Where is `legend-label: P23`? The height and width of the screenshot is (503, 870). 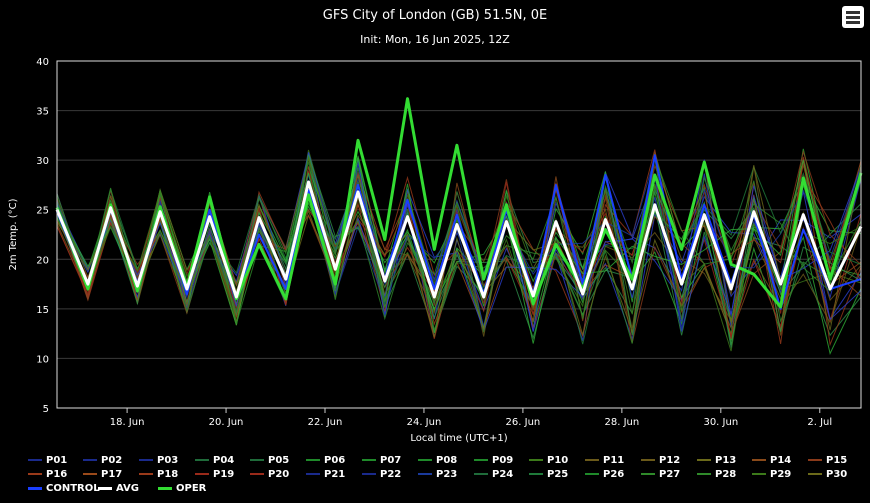
legend-label: P23 is located at coordinates (447, 474).